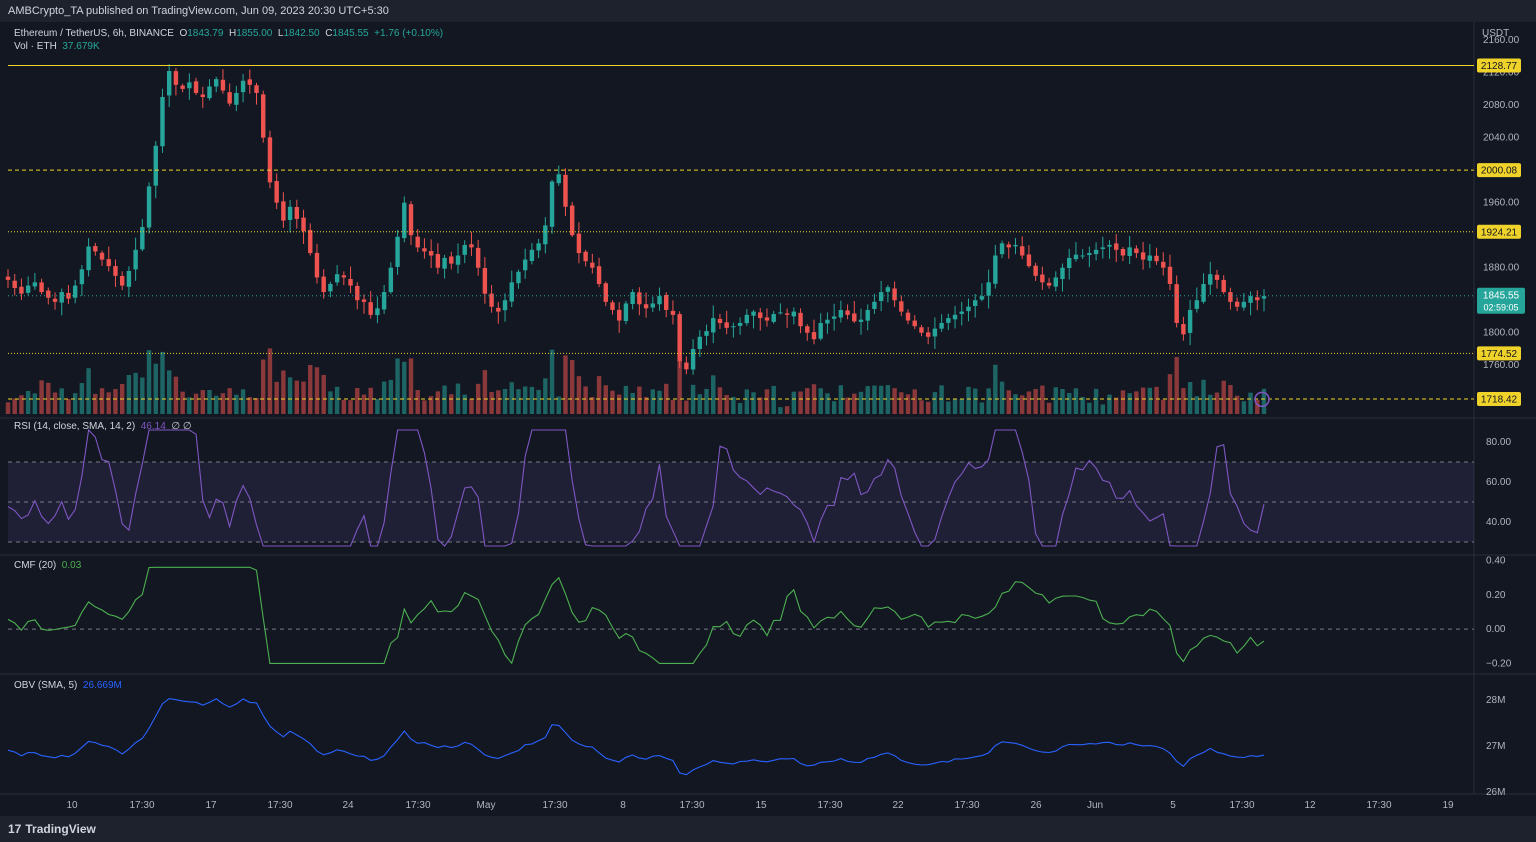 The image size is (1536, 842). Describe the element at coordinates (350, 33) in the screenshot. I see `close-value: 1845.55` at that location.